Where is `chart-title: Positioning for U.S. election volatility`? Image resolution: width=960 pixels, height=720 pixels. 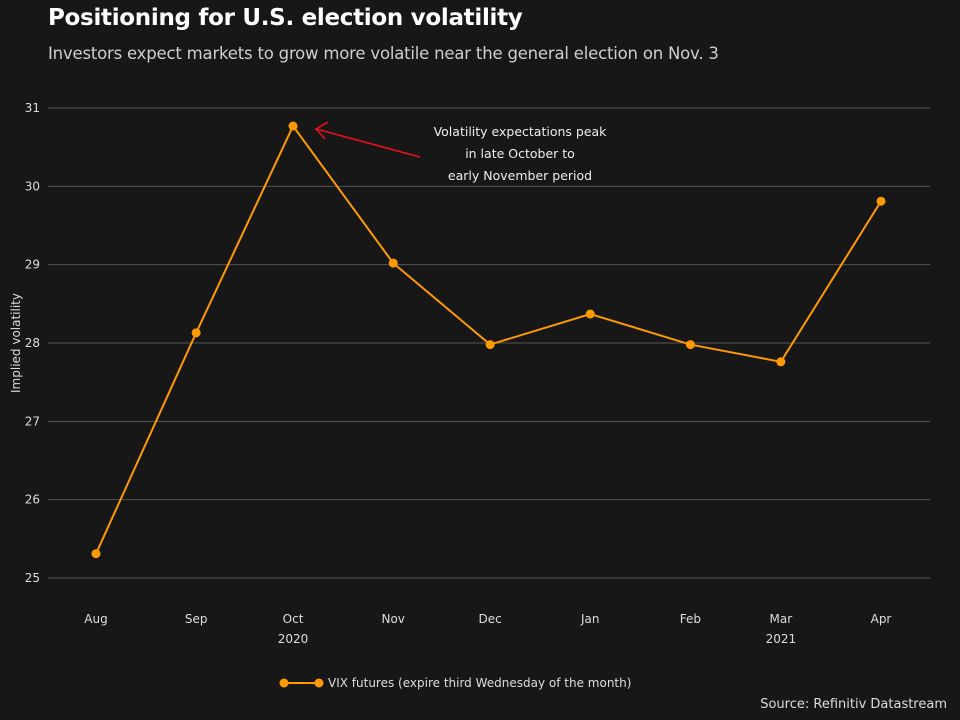
chart-title: Positioning for U.S. election volatility is located at coordinates (285, 18).